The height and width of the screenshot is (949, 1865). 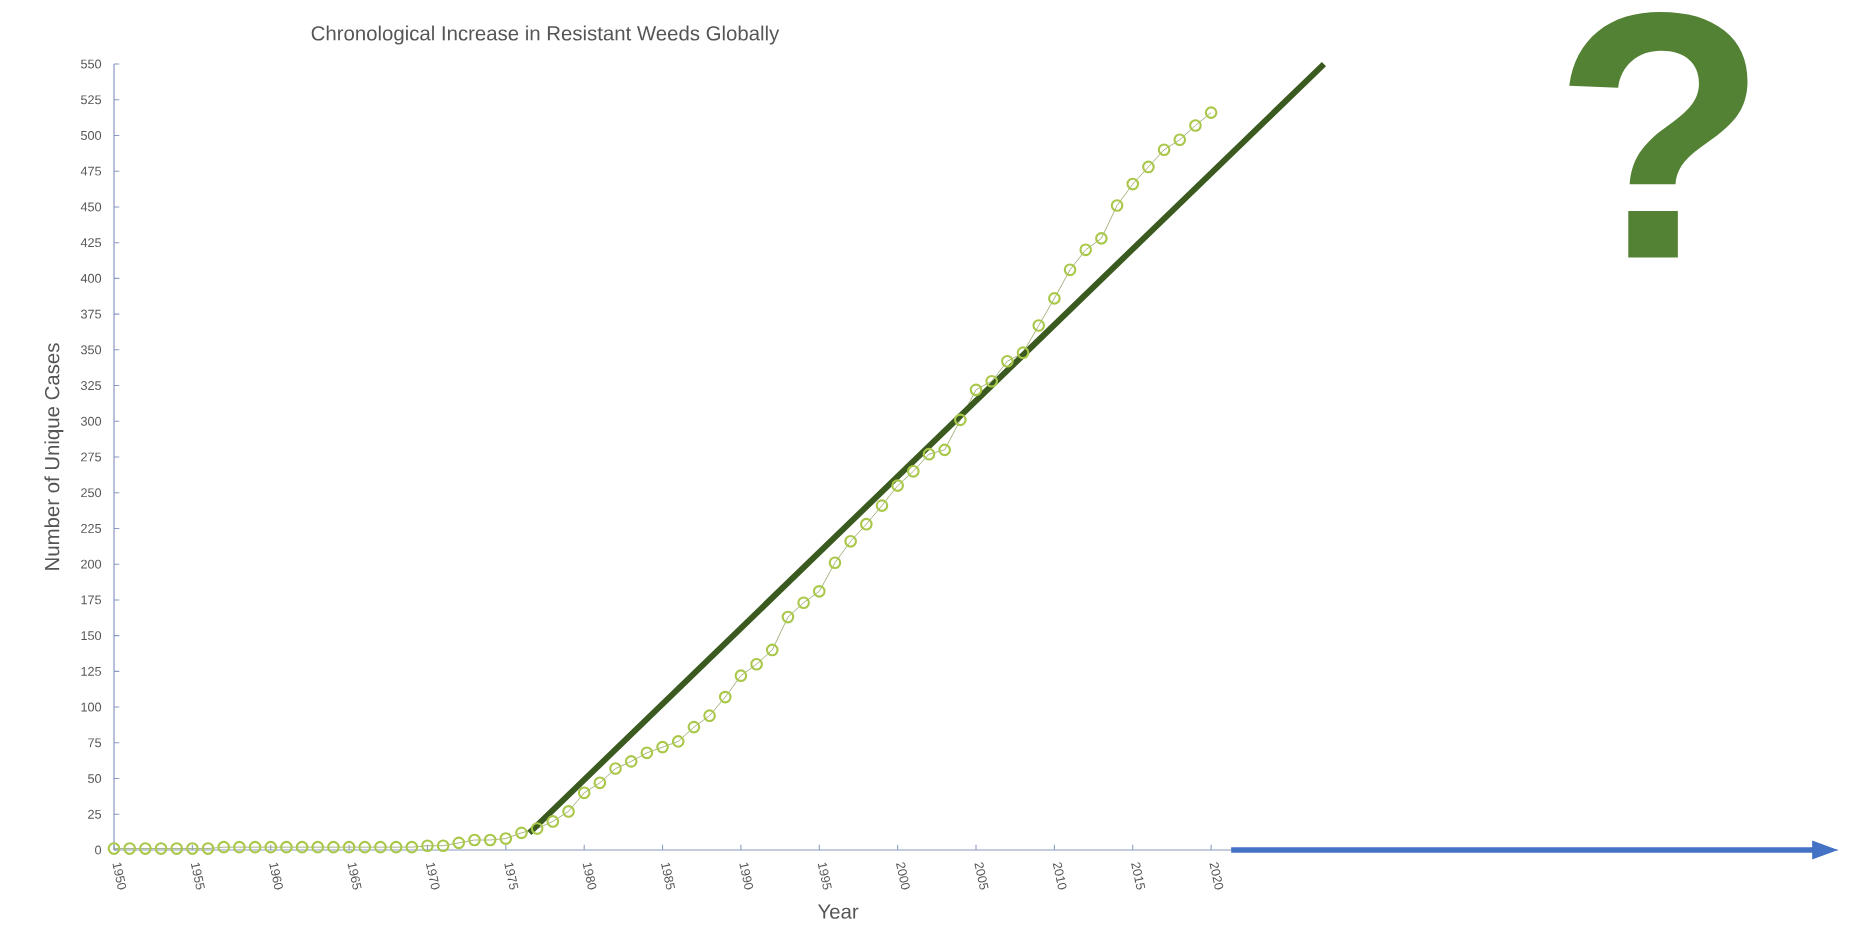 I want to click on y-tick-label: 225, so click(x=91, y=528).